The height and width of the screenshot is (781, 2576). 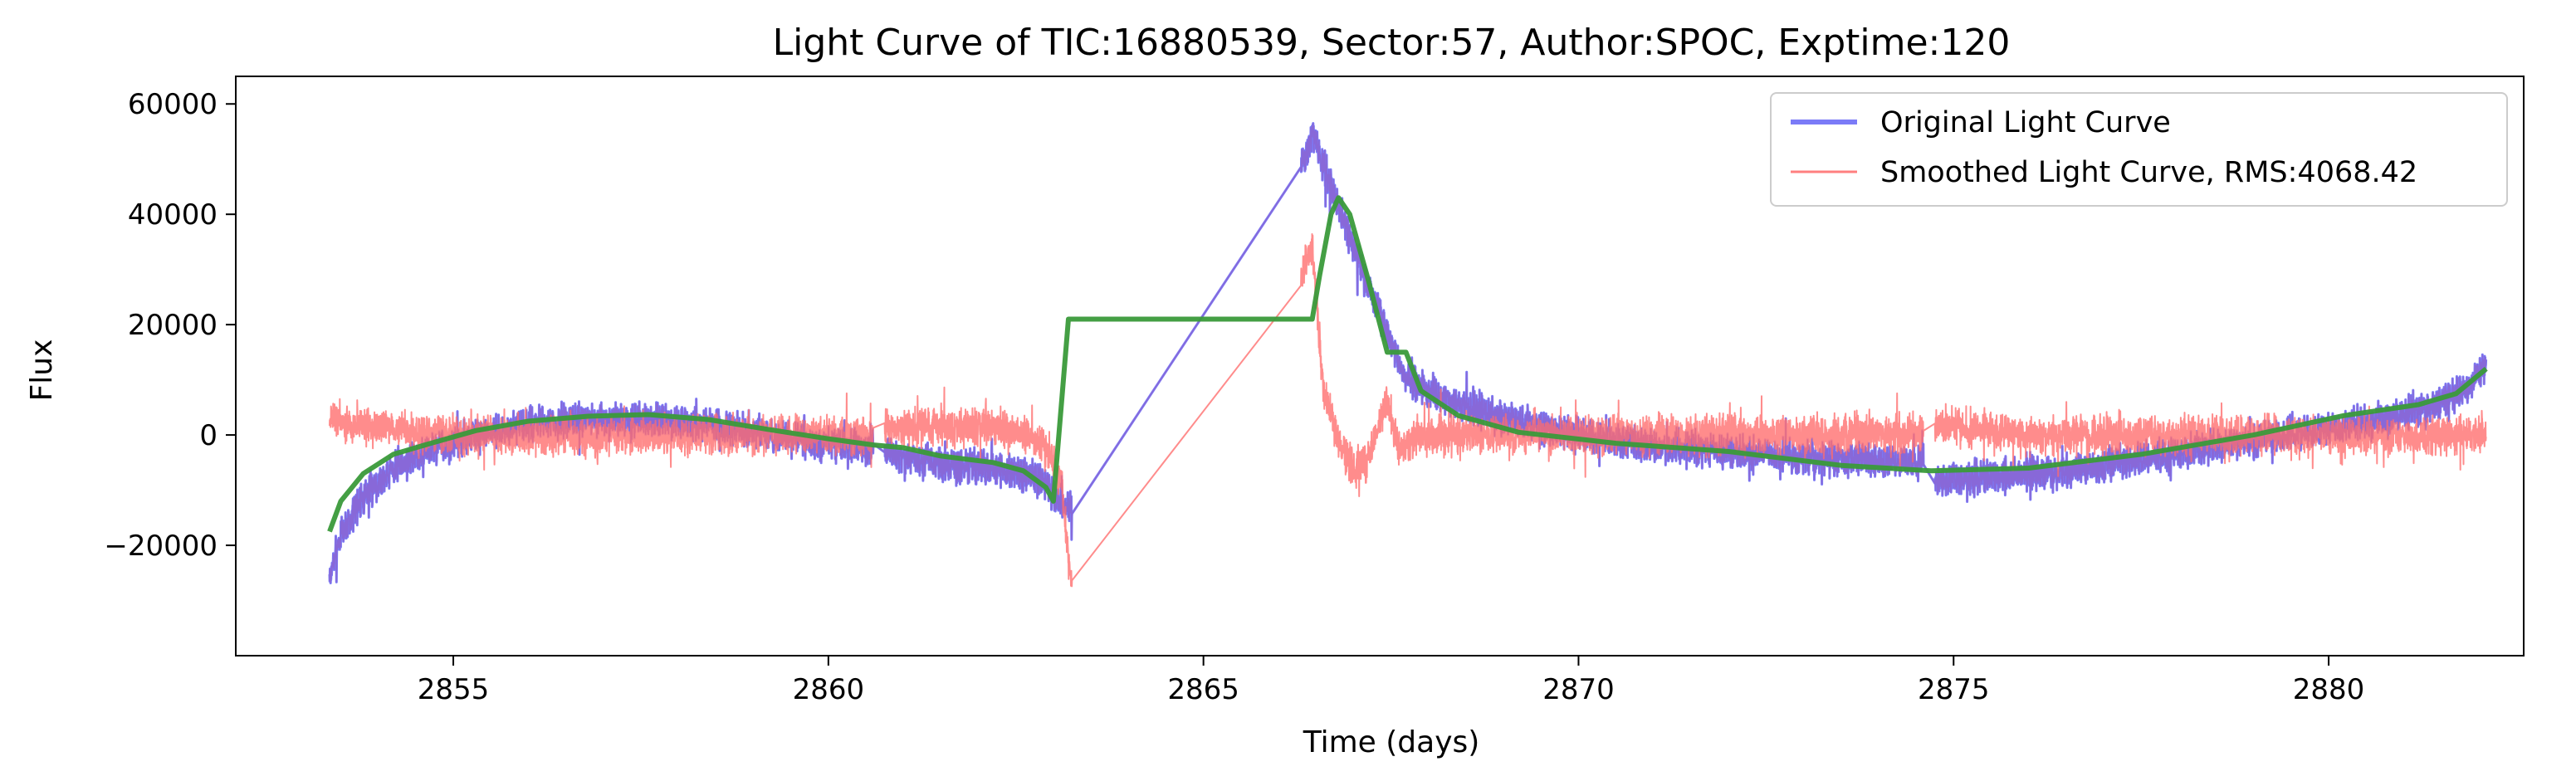 I want to click on x-tick-label: 2875, so click(x=1954, y=689).